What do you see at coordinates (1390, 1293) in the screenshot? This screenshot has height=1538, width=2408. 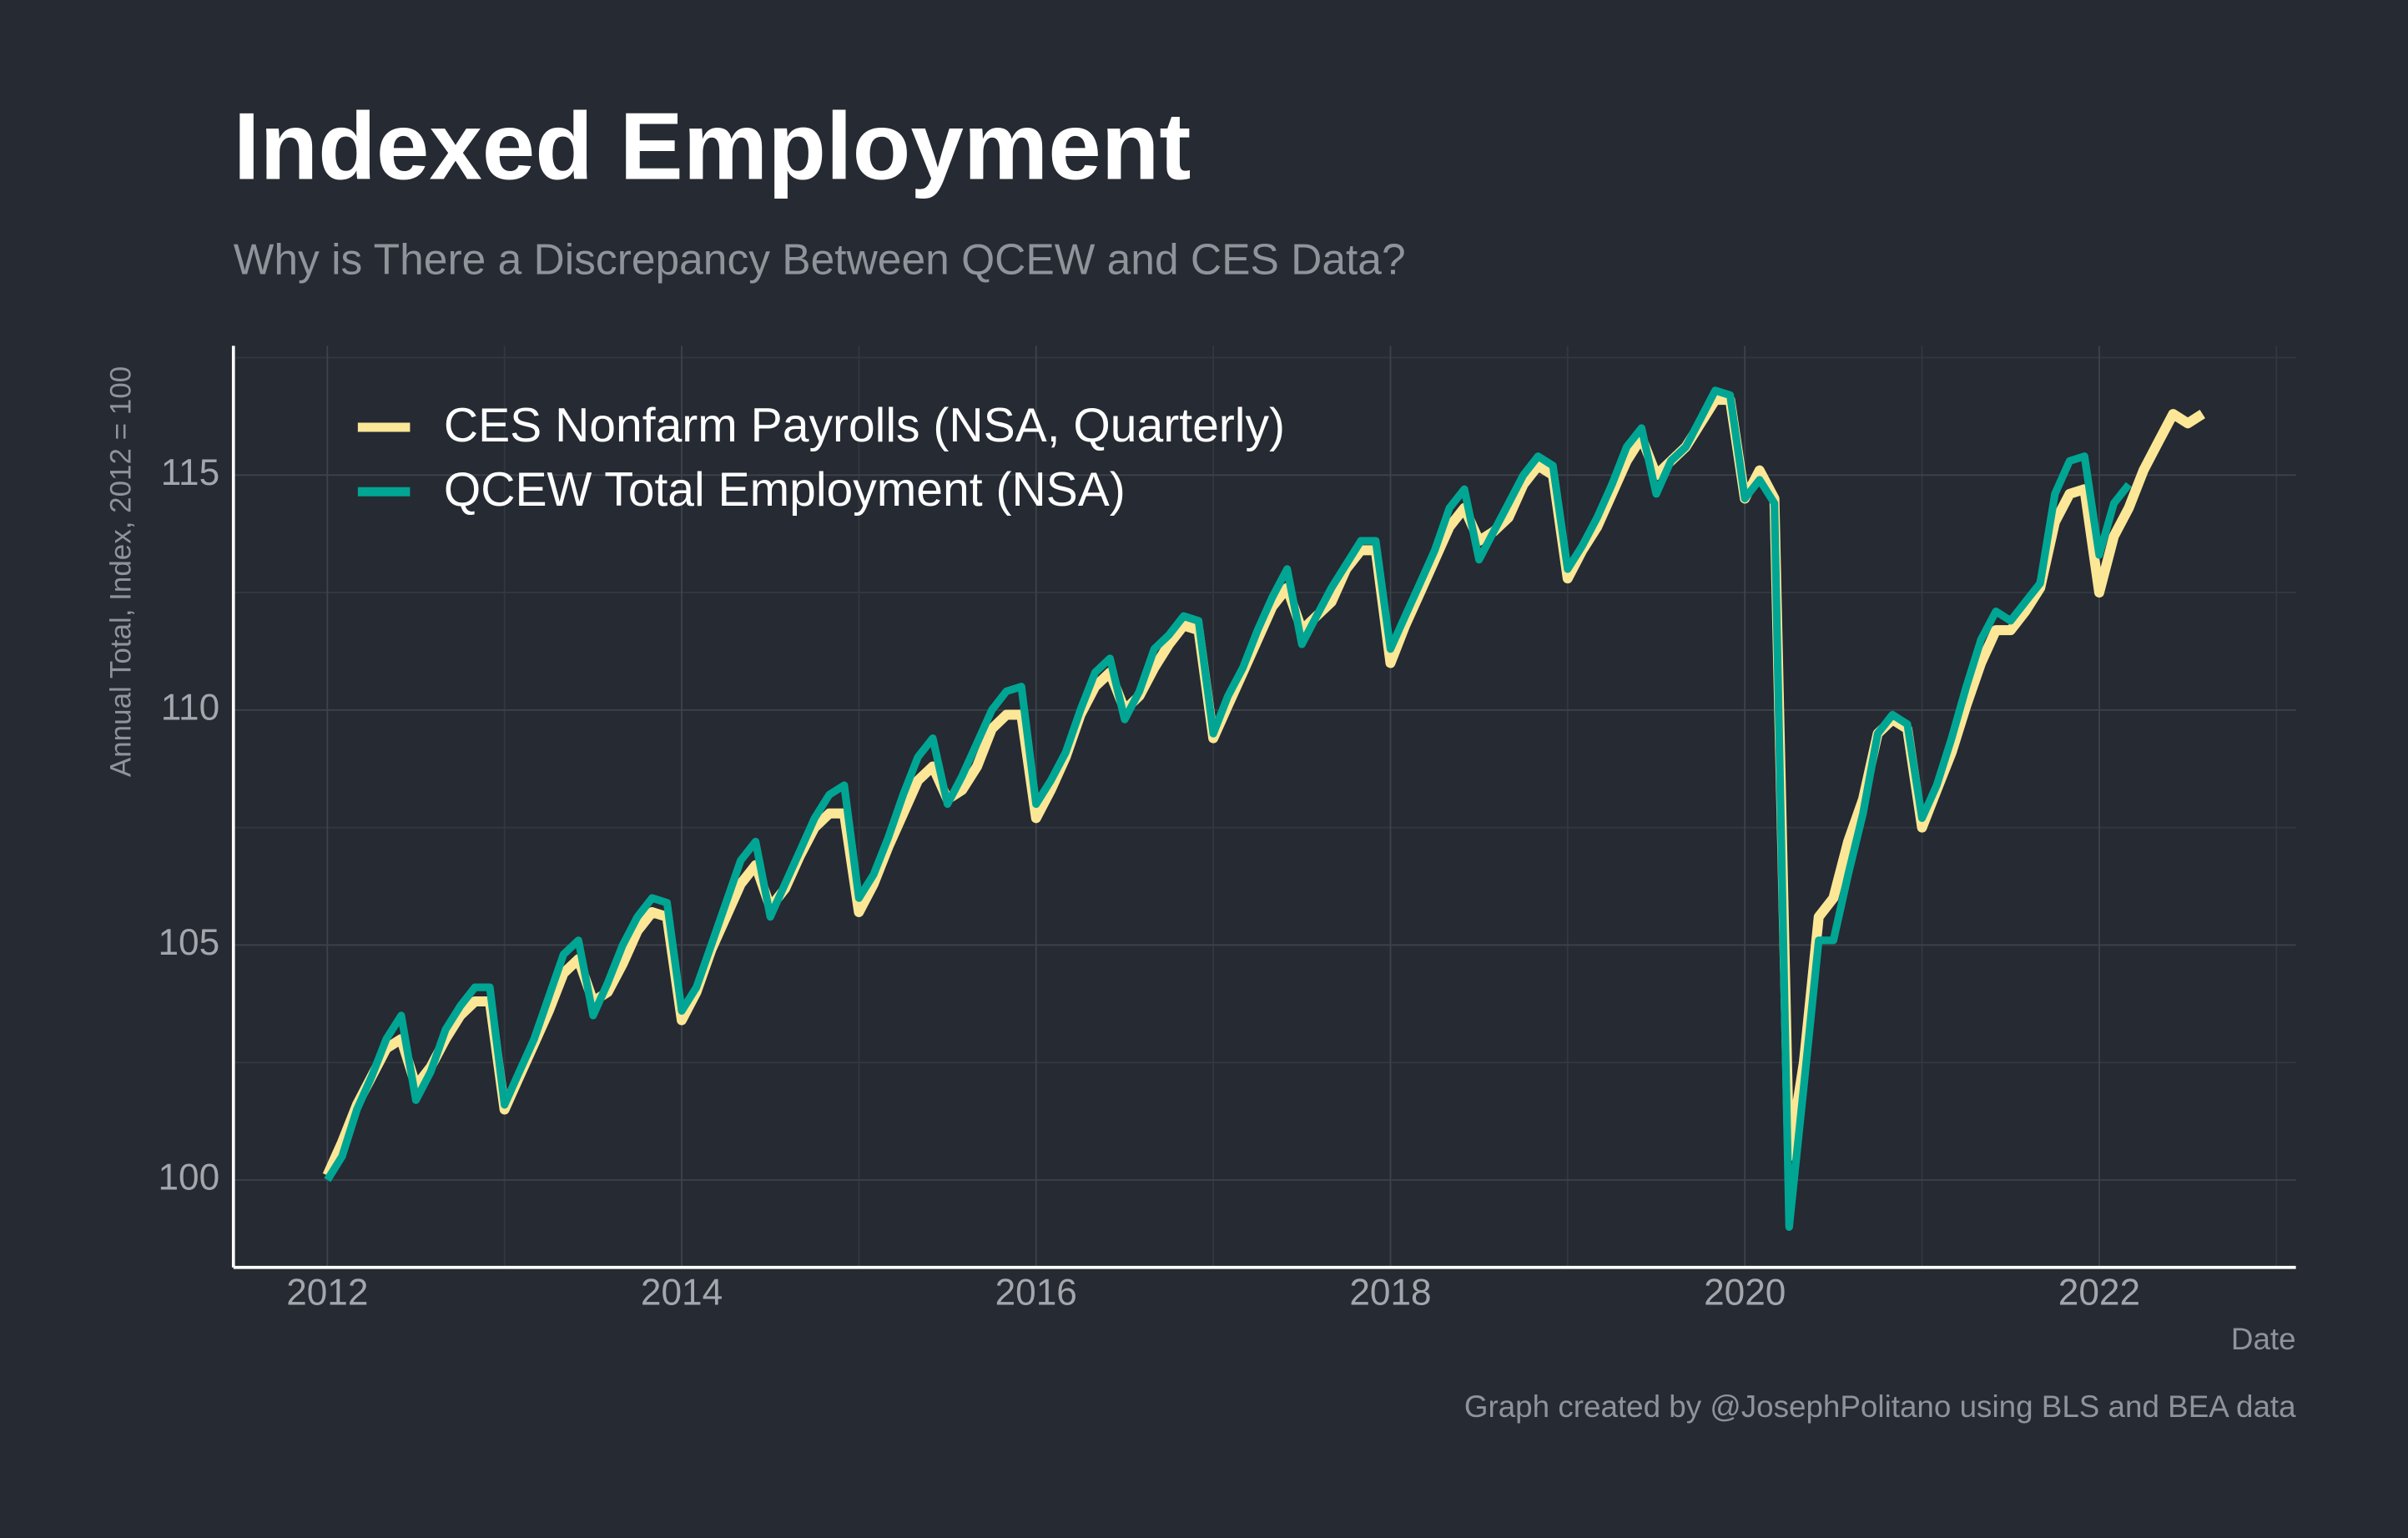 I see `x-tick-label: 2018` at bounding box center [1390, 1293].